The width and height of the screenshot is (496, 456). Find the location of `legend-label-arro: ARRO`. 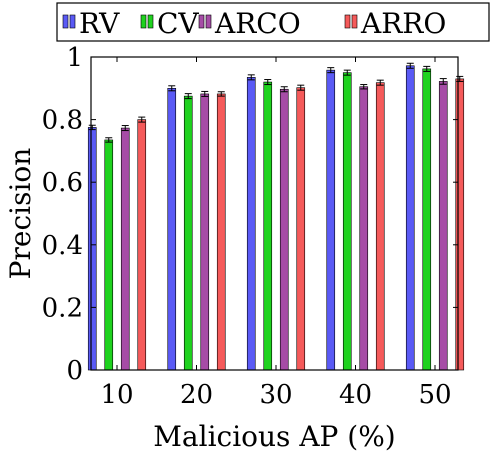

legend-label-arro: ARRO is located at coordinates (403, 23).